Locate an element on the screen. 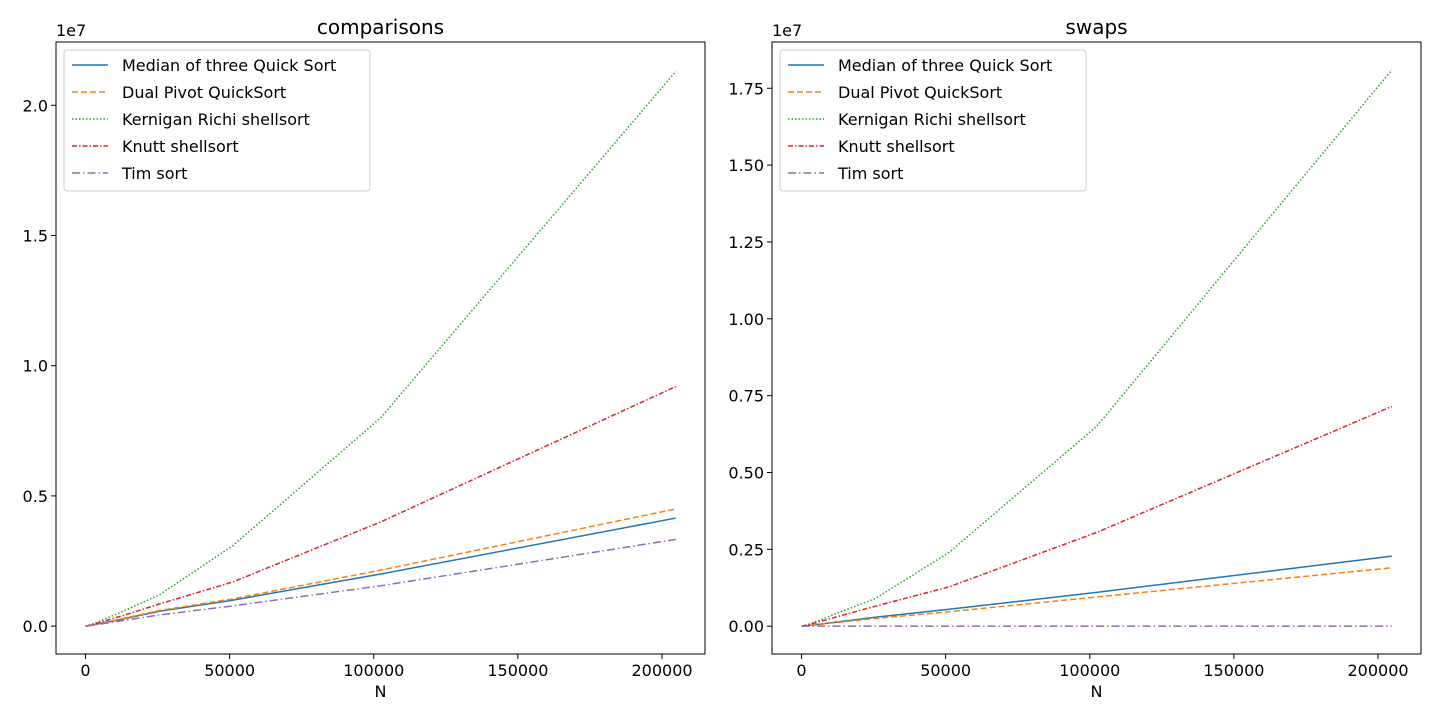 Image resolution: width=1440 pixels, height=725 pixels. series-line is located at coordinates (380, 582).